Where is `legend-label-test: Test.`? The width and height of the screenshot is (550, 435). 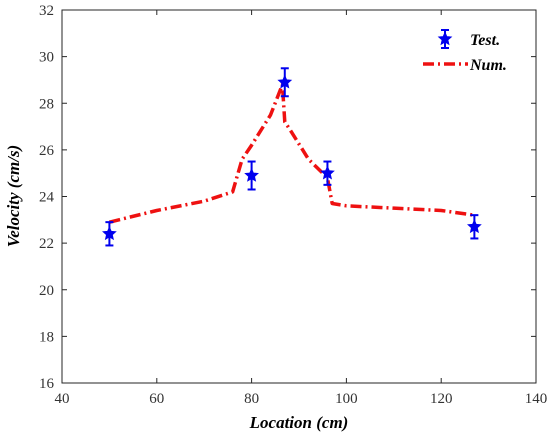
legend-label-test: Test. is located at coordinates (485, 40).